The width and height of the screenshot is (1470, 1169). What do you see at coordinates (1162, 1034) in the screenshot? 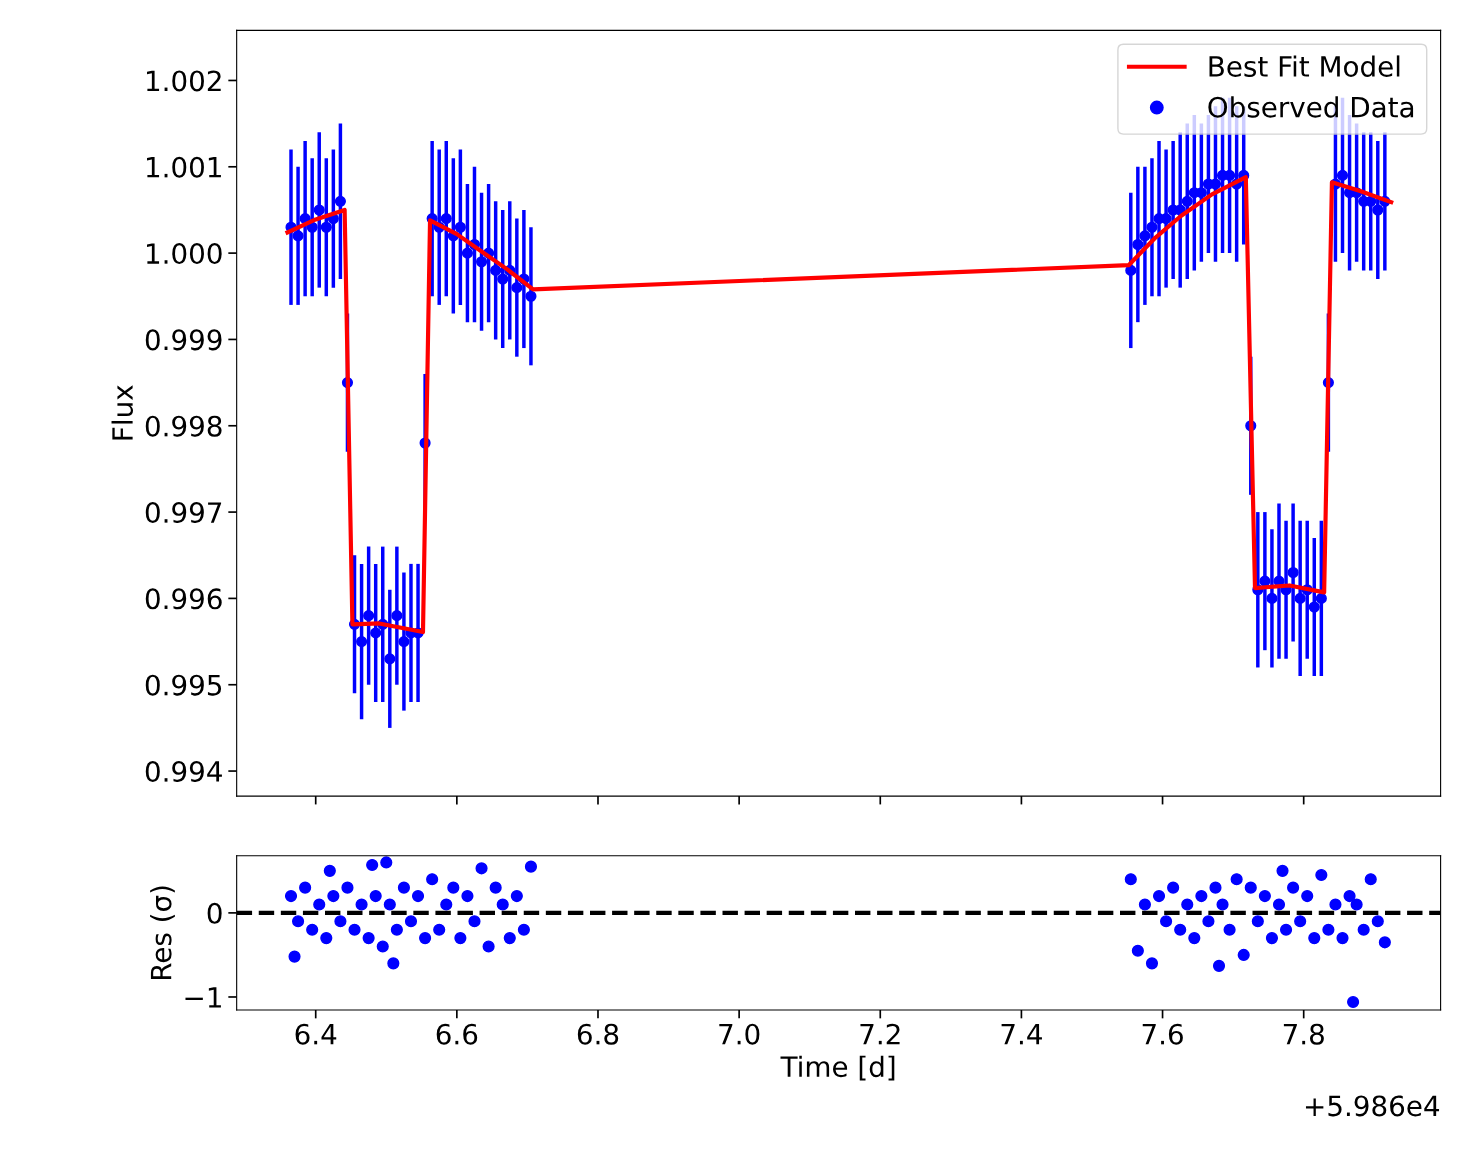
I see `x-tick-label: 7.6` at bounding box center [1162, 1034].